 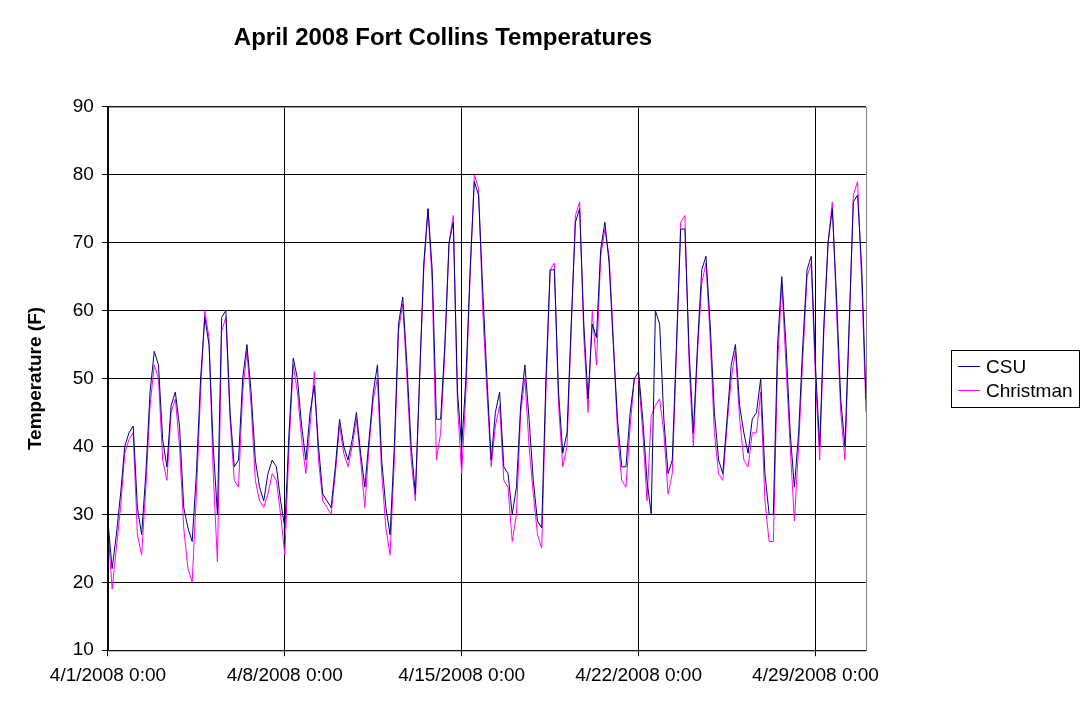 I want to click on x-tick-label: 4/1/2008 0:00, so click(x=108, y=674).